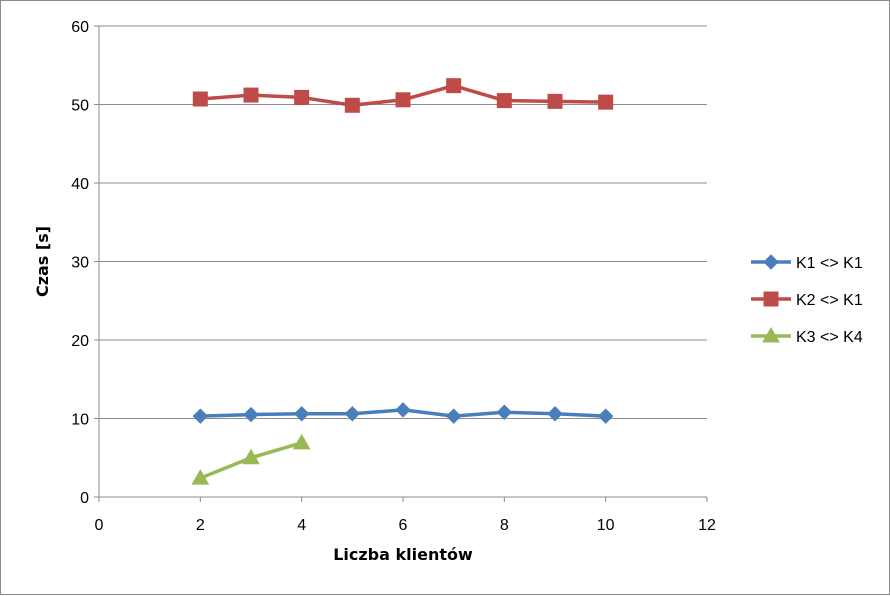 Image resolution: width=890 pixels, height=596 pixels. What do you see at coordinates (200, 525) in the screenshot?
I see `x-tick-label: 2` at bounding box center [200, 525].